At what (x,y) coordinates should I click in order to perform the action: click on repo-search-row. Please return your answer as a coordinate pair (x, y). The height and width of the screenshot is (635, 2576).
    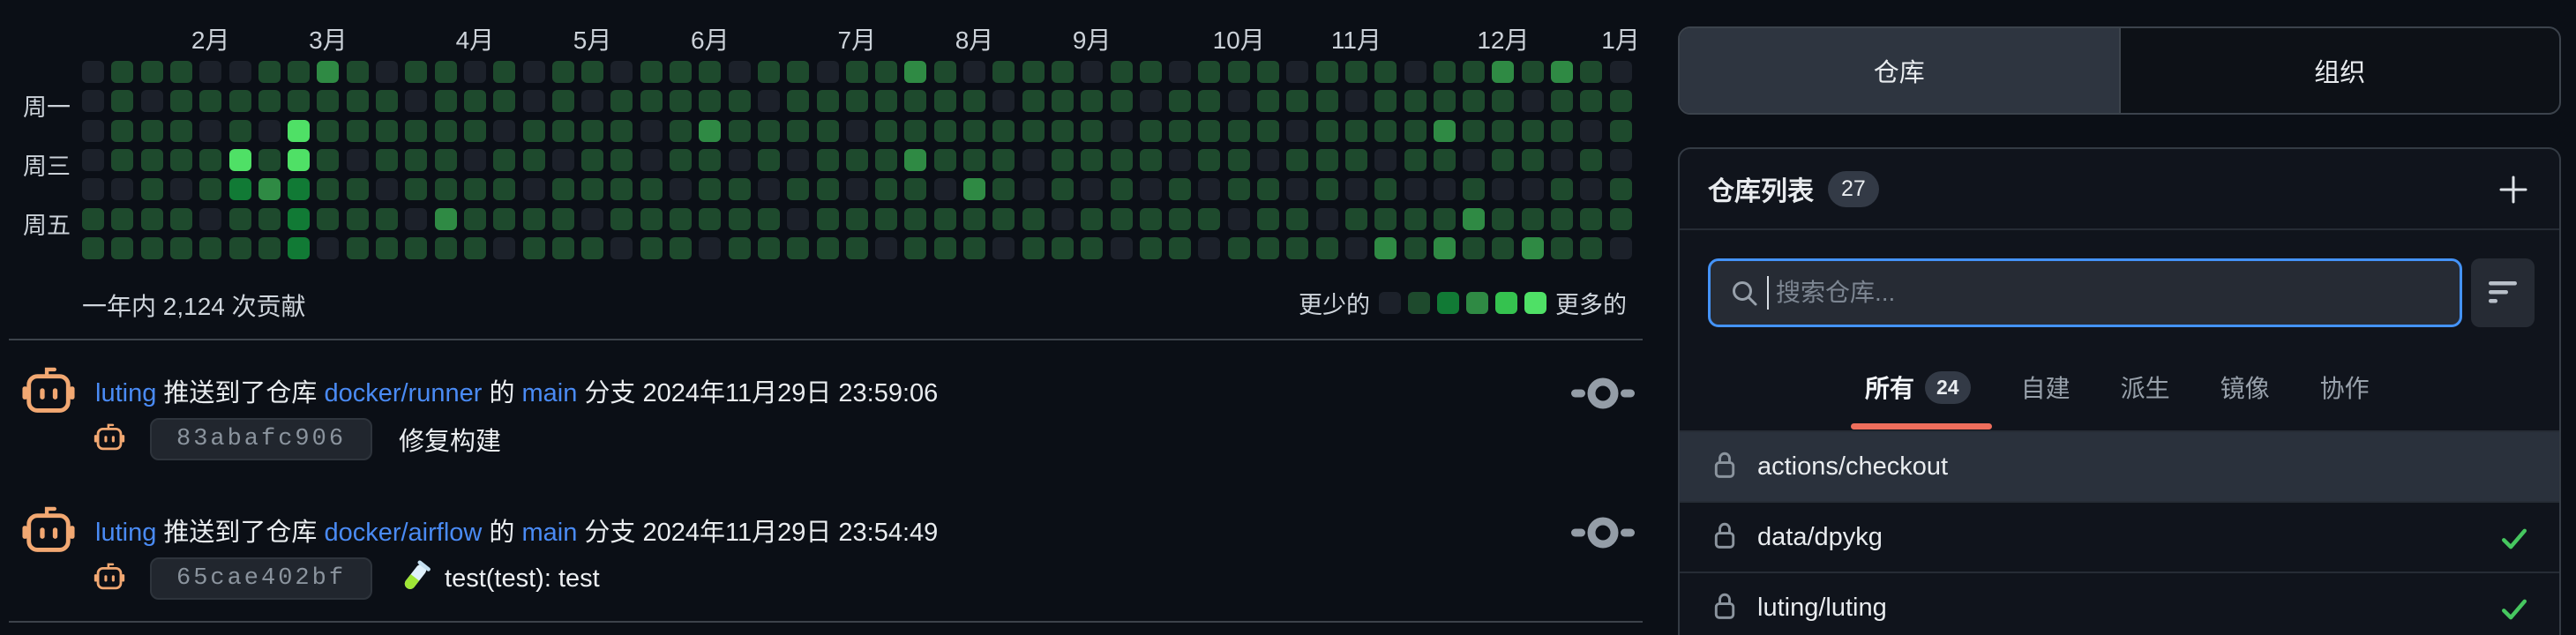
    Looking at the image, I should click on (2122, 292).